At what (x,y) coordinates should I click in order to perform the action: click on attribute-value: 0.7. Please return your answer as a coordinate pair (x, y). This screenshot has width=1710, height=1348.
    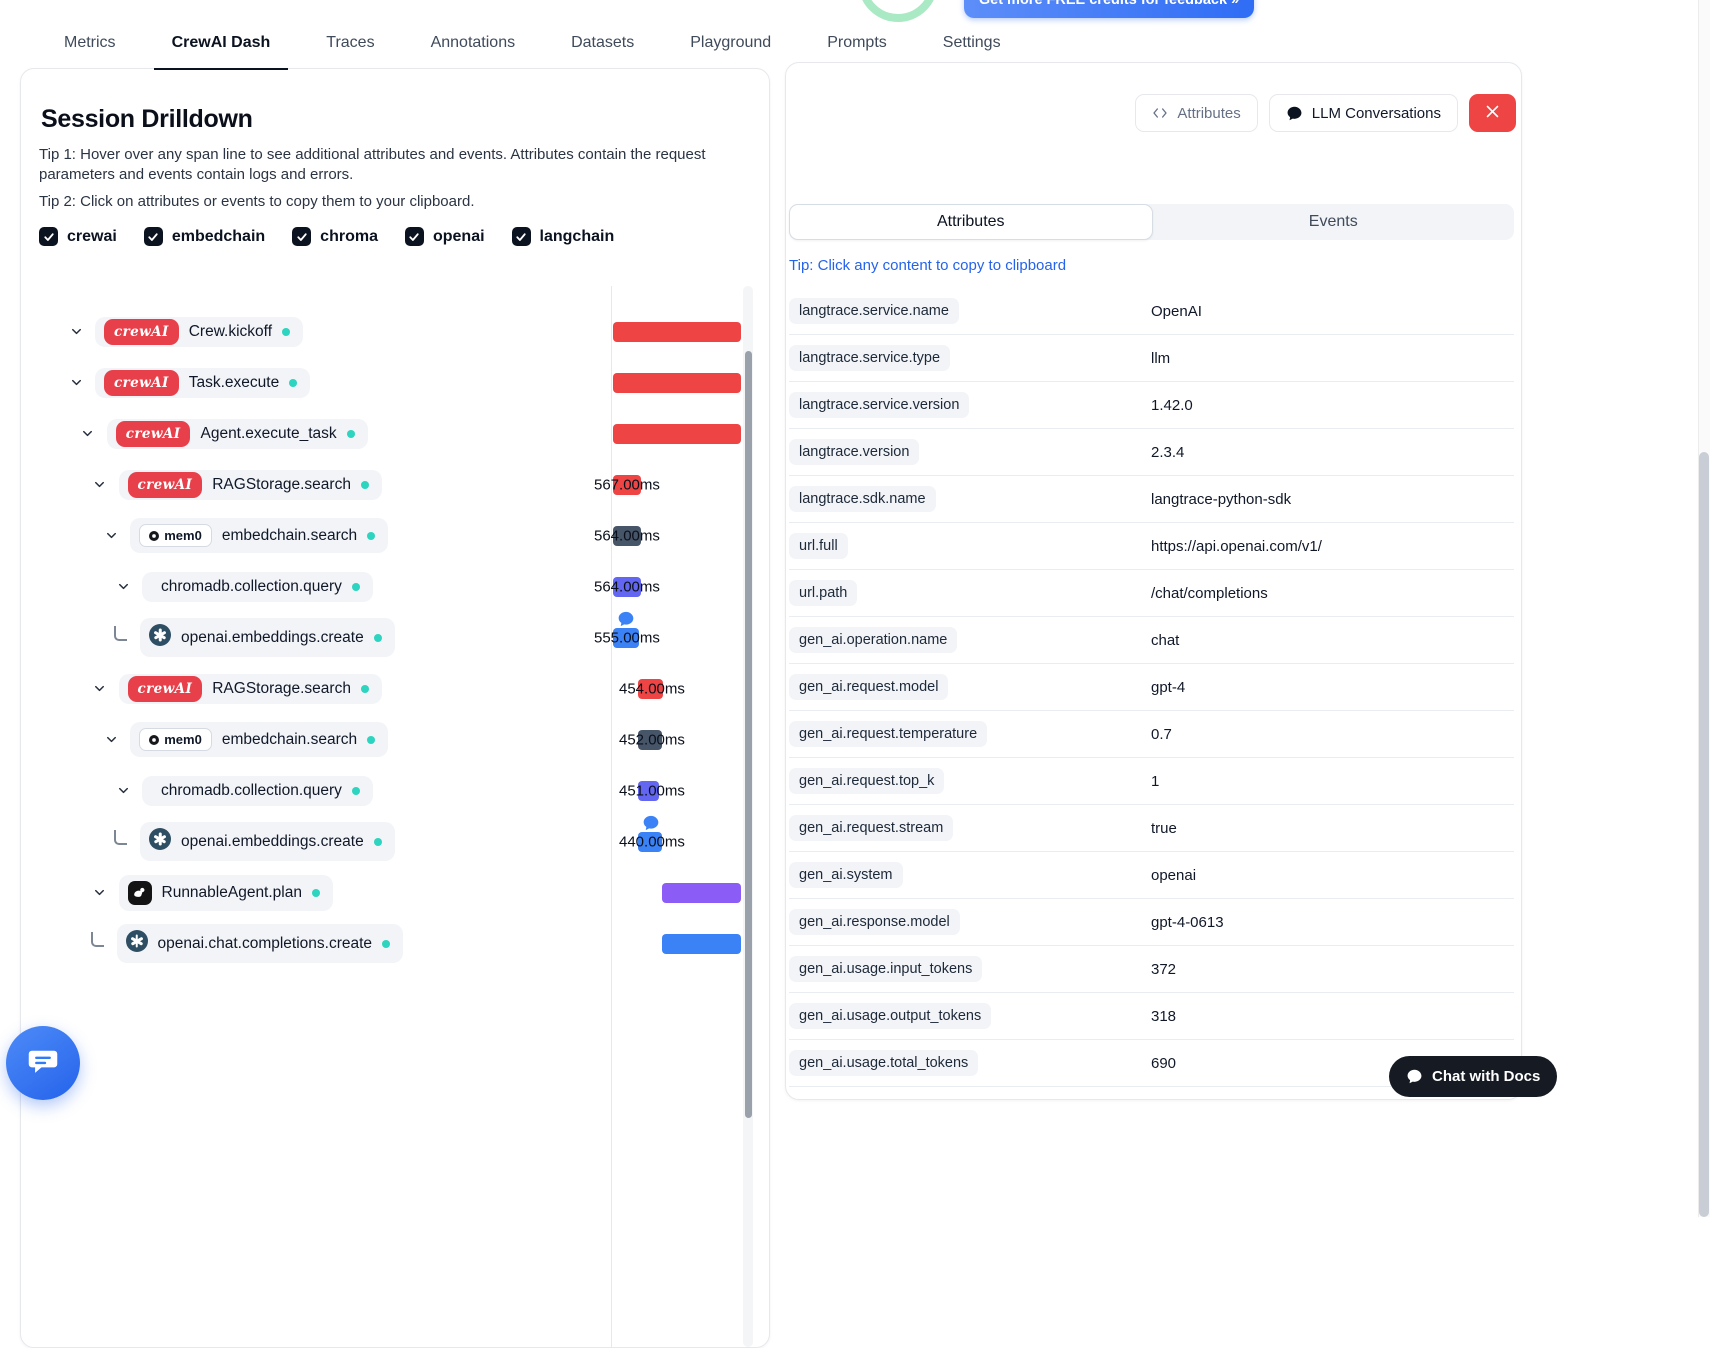
    Looking at the image, I should click on (1161, 734).